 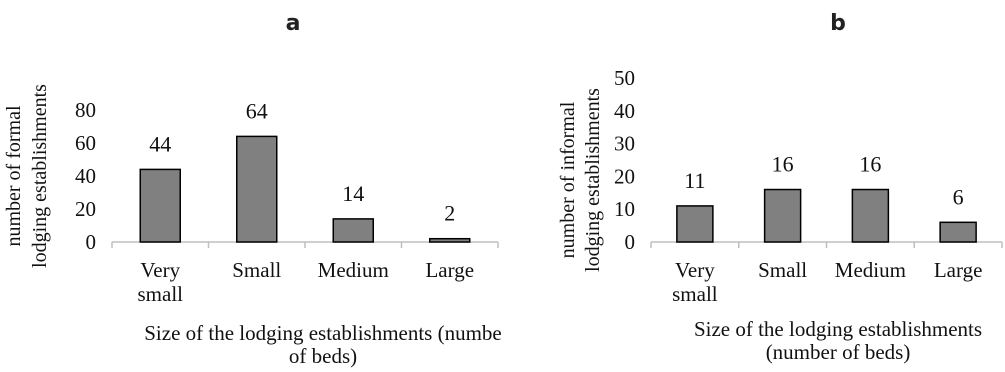 What do you see at coordinates (695, 270) in the screenshot?
I see `chart-b-category-label: Very` at bounding box center [695, 270].